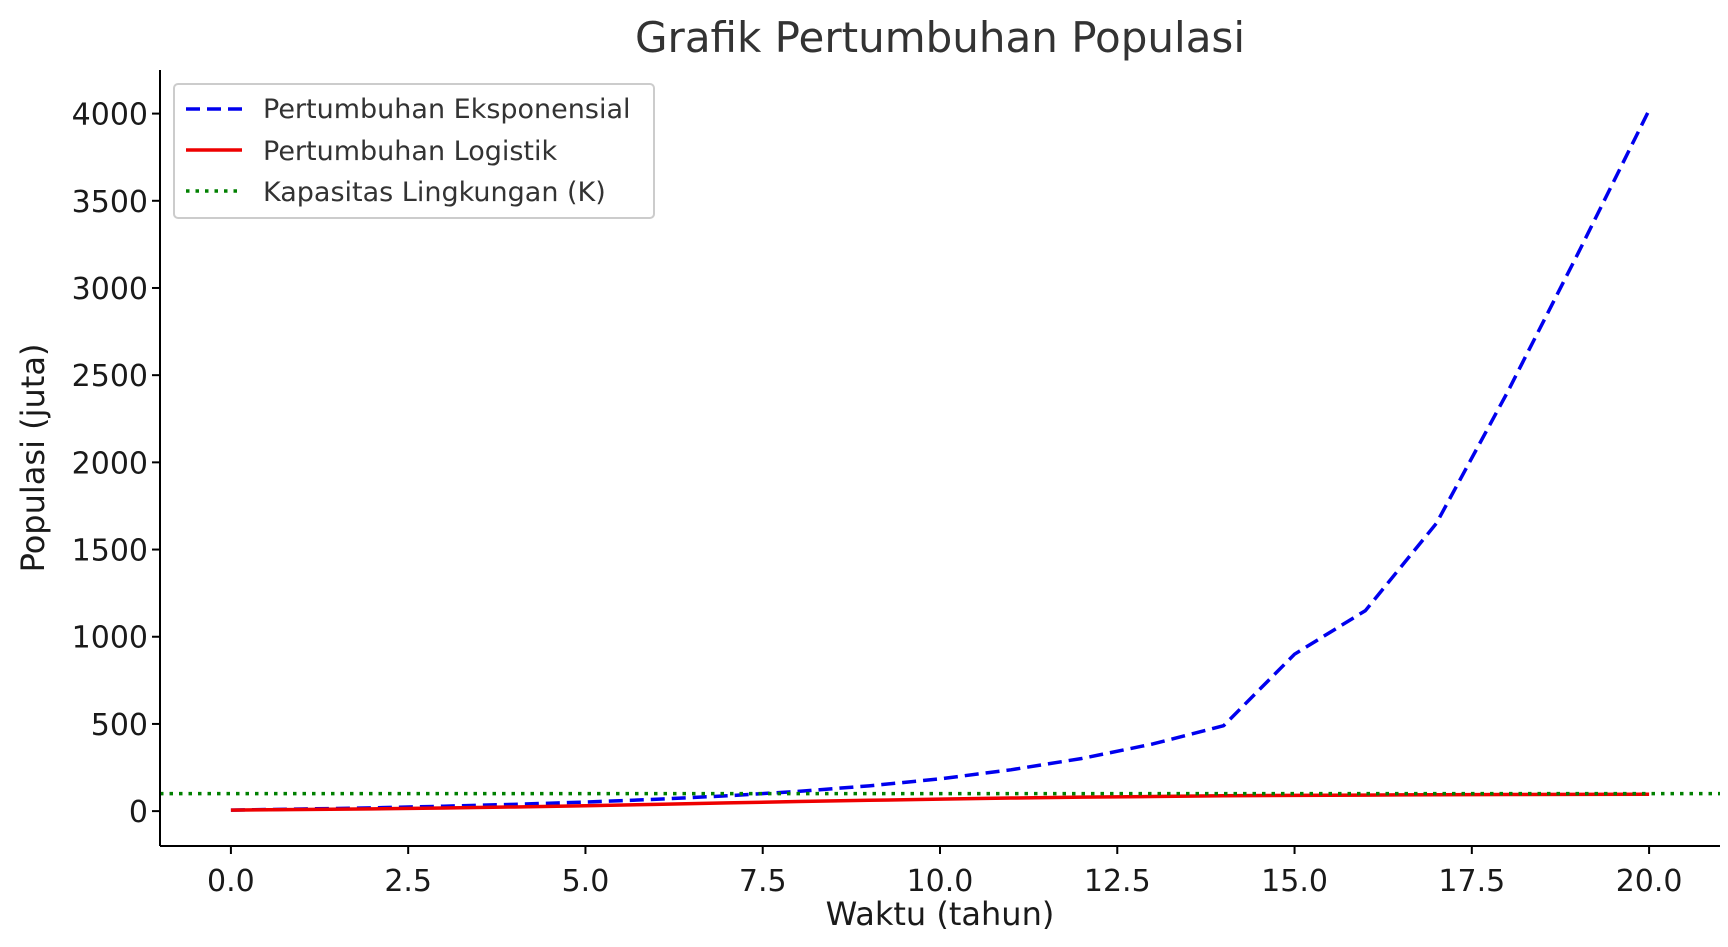  I want to click on y-tick-label: 3500, so click(110, 202).